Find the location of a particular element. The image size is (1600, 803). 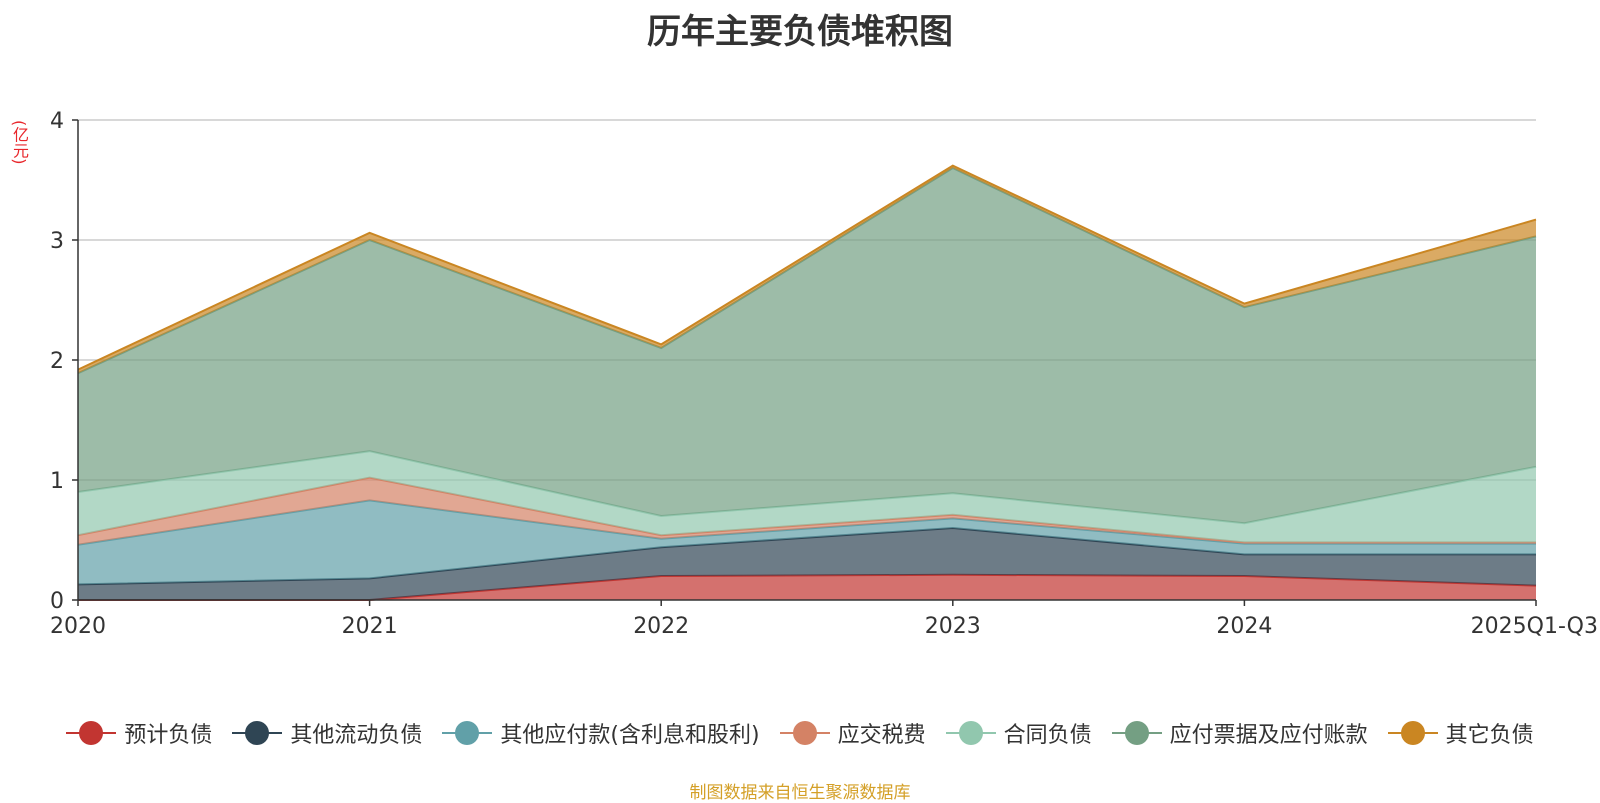

y-tick-label: 3 is located at coordinates (57, 241).